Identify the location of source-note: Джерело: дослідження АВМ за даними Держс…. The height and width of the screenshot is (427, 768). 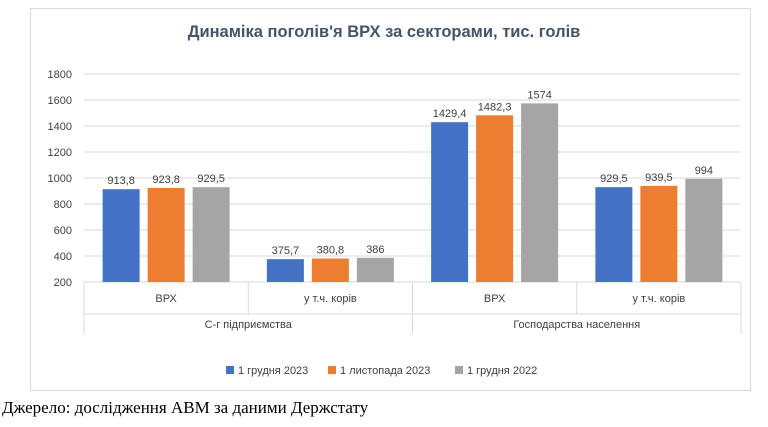
(185, 407).